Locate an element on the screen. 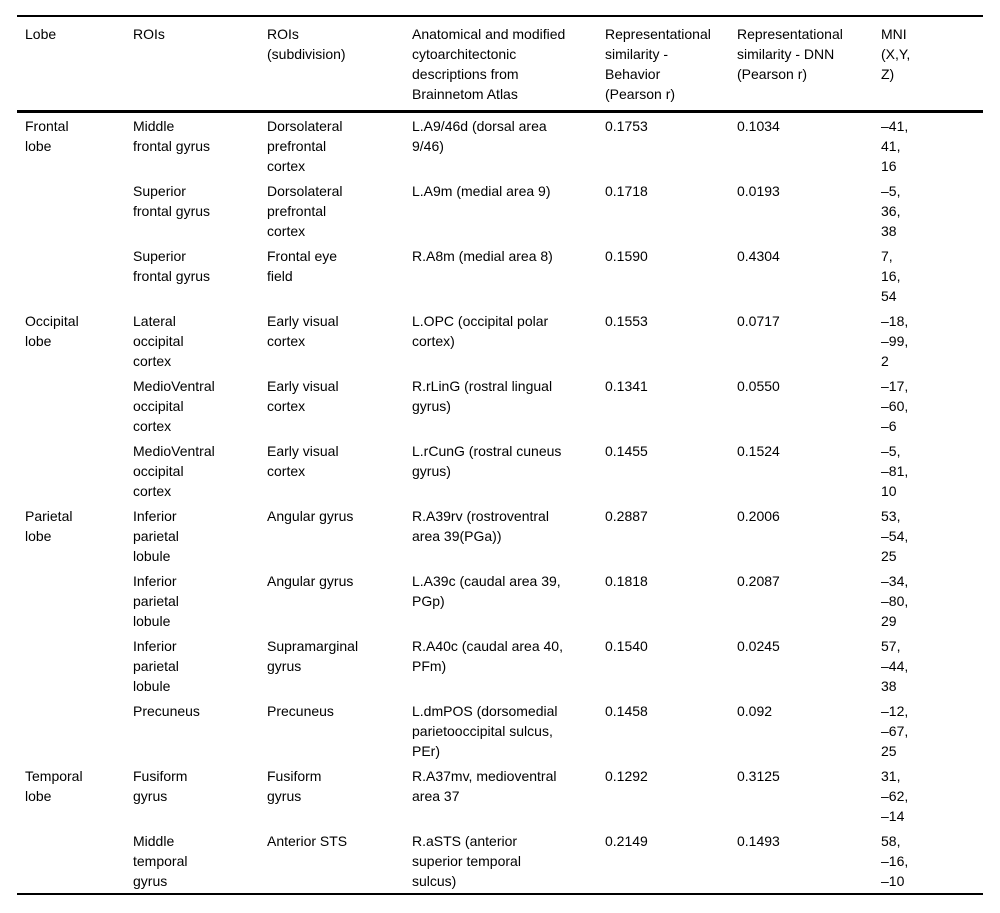 The width and height of the screenshot is (1000, 913). cell-rep-sim-dnn: 0.0550 is located at coordinates (758, 386).